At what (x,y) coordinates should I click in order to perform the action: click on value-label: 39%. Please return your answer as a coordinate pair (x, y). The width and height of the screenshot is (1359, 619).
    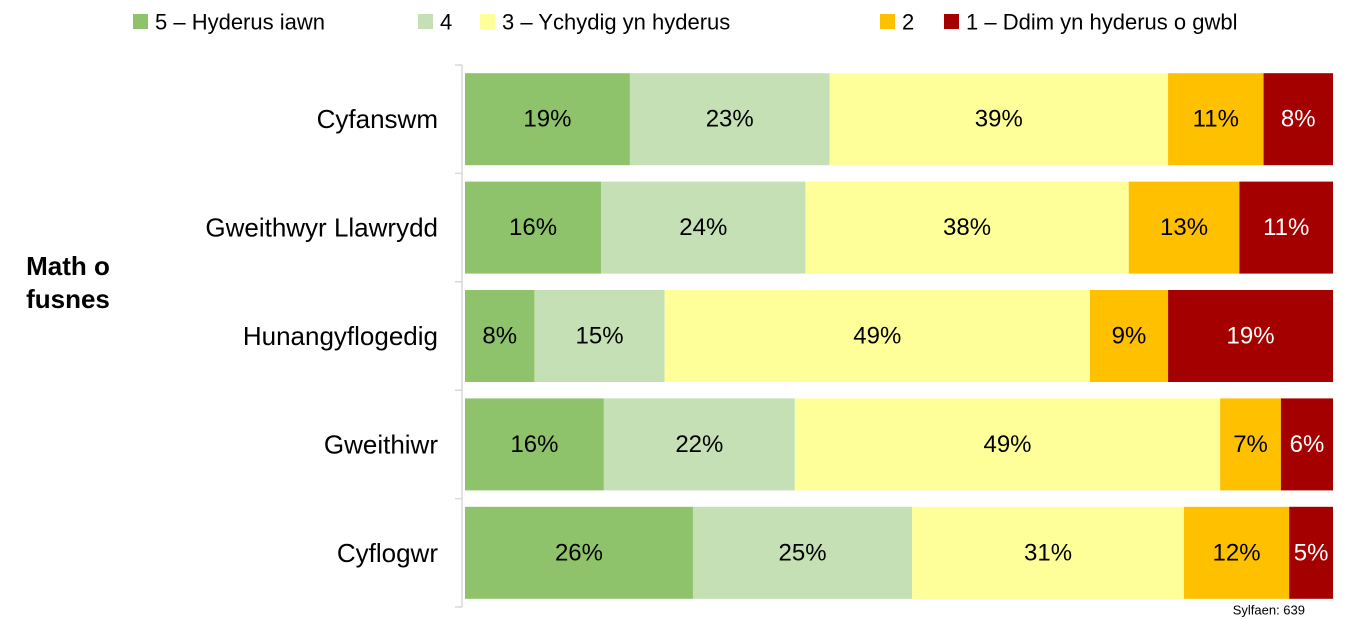
    Looking at the image, I should click on (999, 119).